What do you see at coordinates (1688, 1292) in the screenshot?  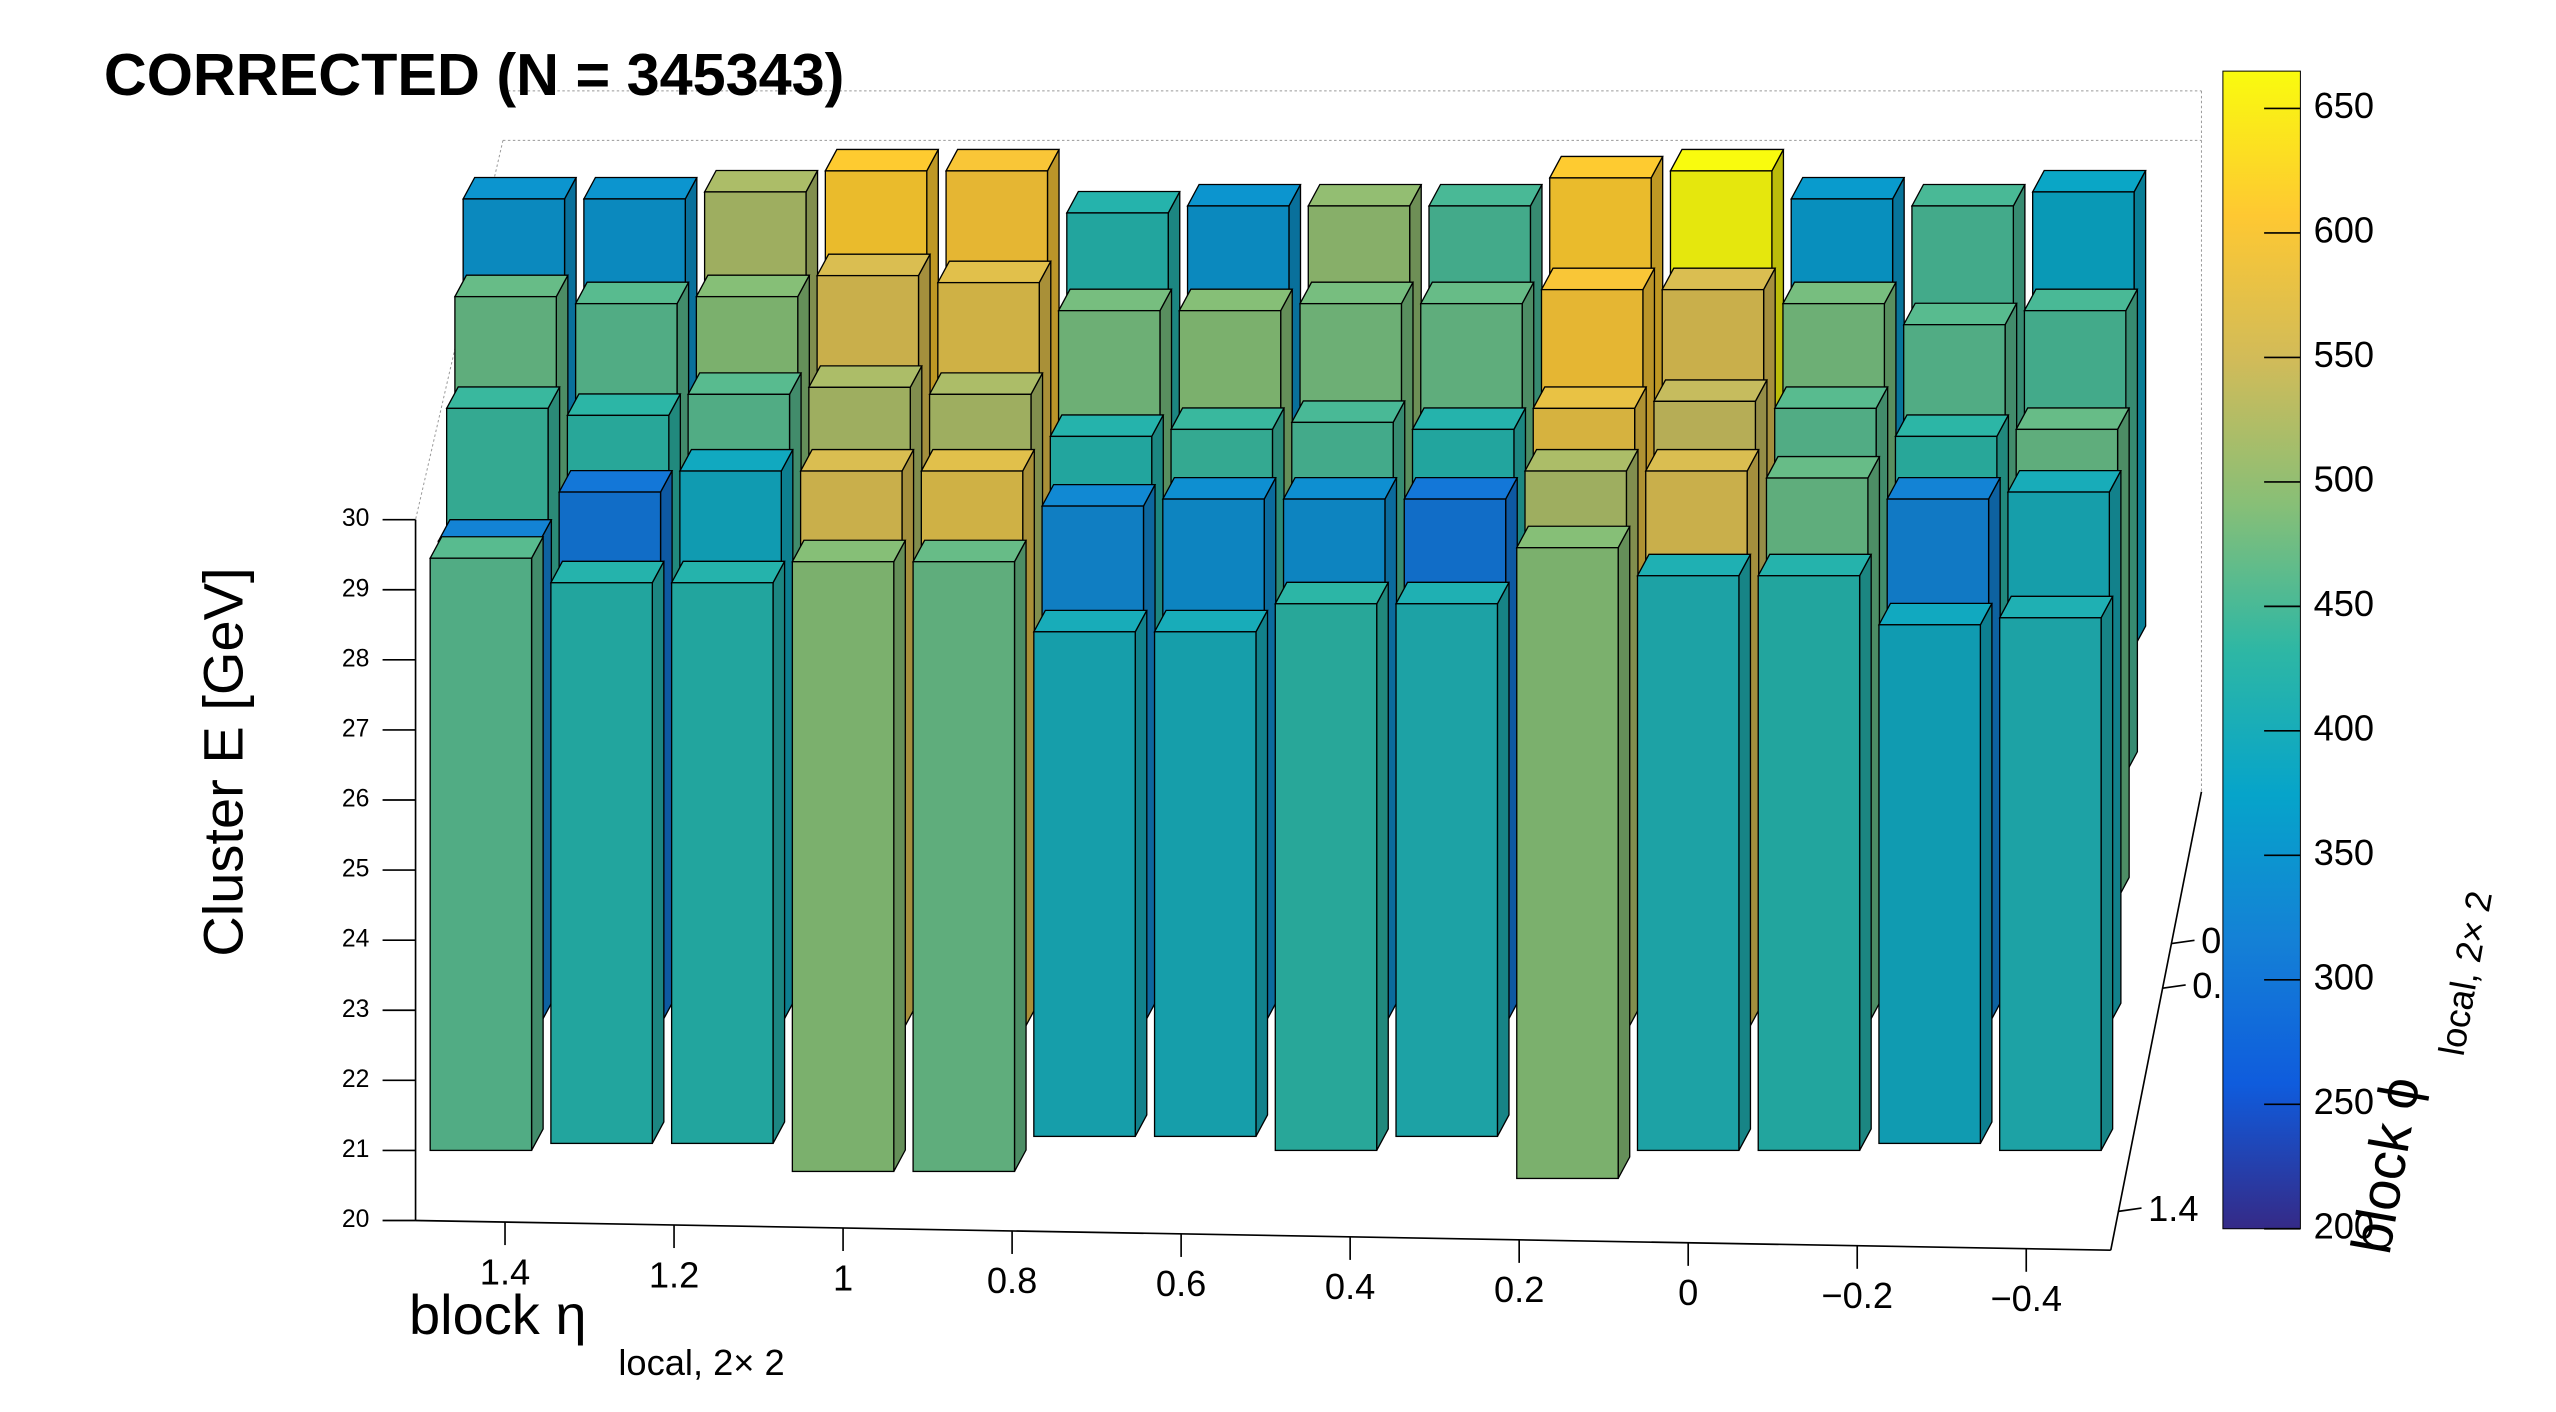 I see `x-tick-label: 0` at bounding box center [1688, 1292].